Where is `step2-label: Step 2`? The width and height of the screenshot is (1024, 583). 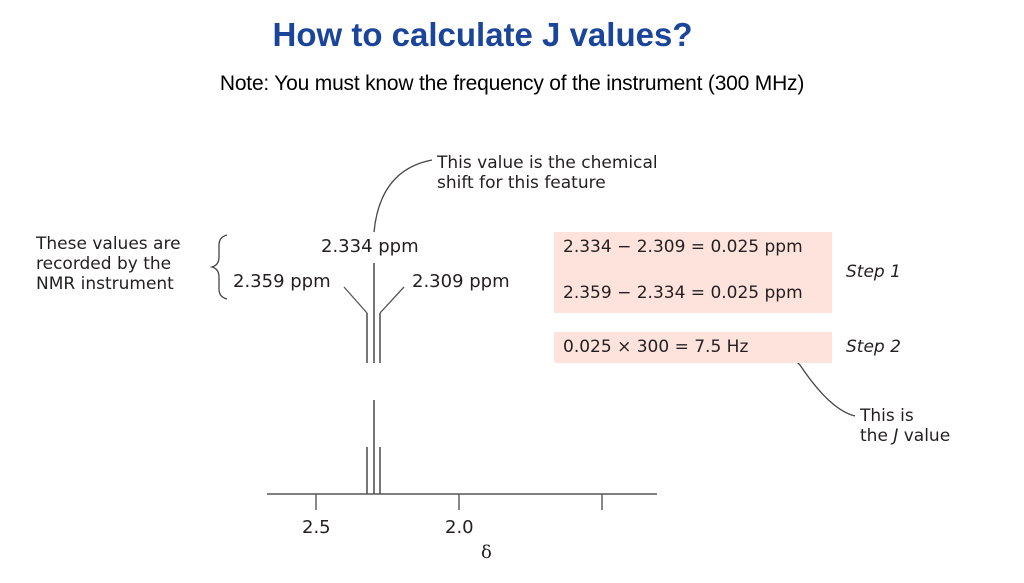 step2-label: Step 2 is located at coordinates (873, 347).